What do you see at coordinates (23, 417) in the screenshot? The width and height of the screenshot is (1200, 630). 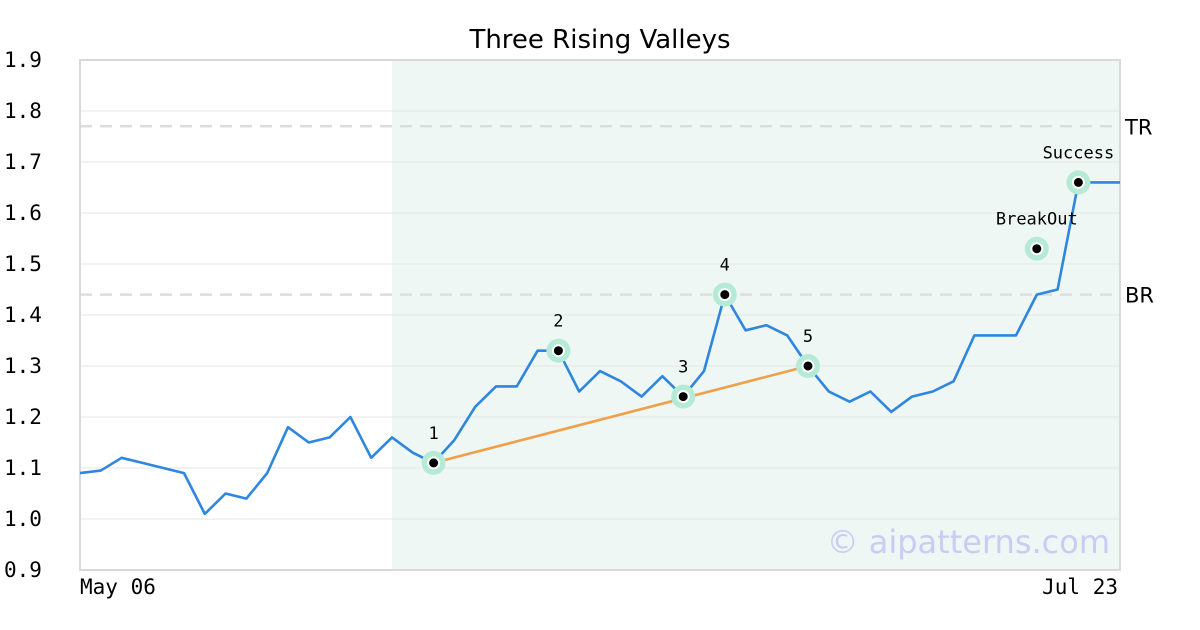 I see `y-tick-label: 1.2` at bounding box center [23, 417].